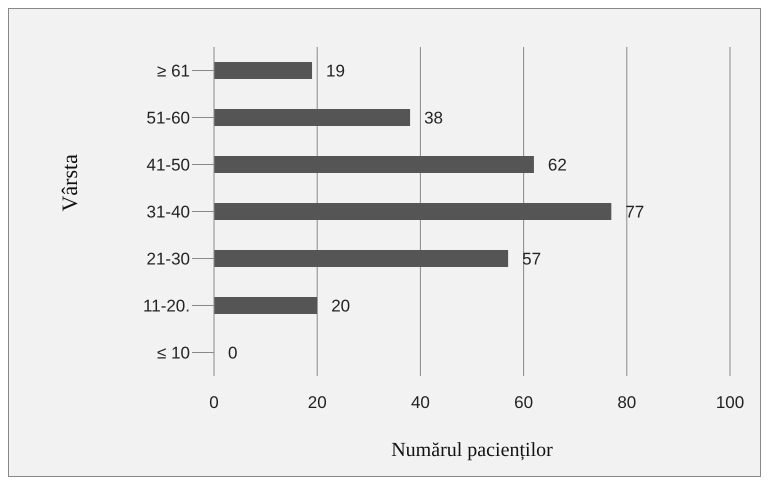  What do you see at coordinates (335, 70) in the screenshot?
I see `data-label: 19` at bounding box center [335, 70].